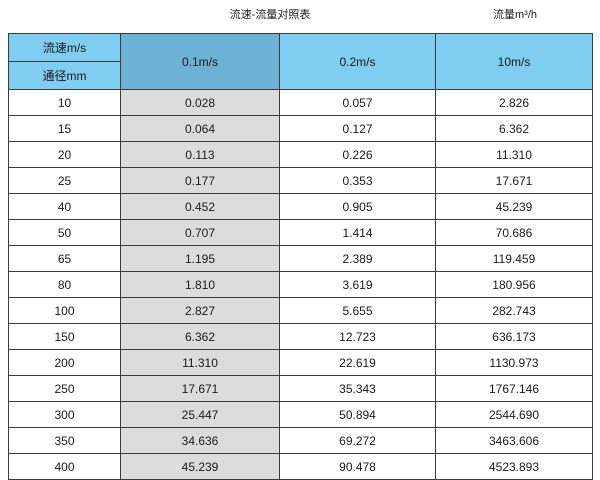 The height and width of the screenshot is (480, 600). I want to click on cell-flow-0-2: 5.655, so click(357, 310).